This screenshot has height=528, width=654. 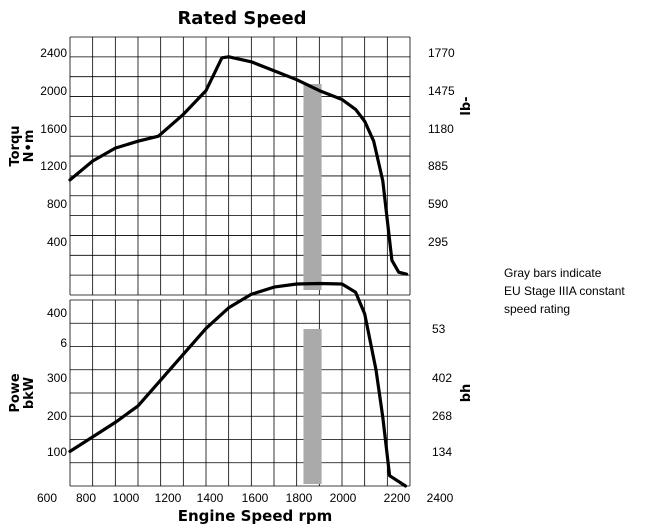 I want to click on torque-left-tick-label: 2400, so click(x=53, y=53).